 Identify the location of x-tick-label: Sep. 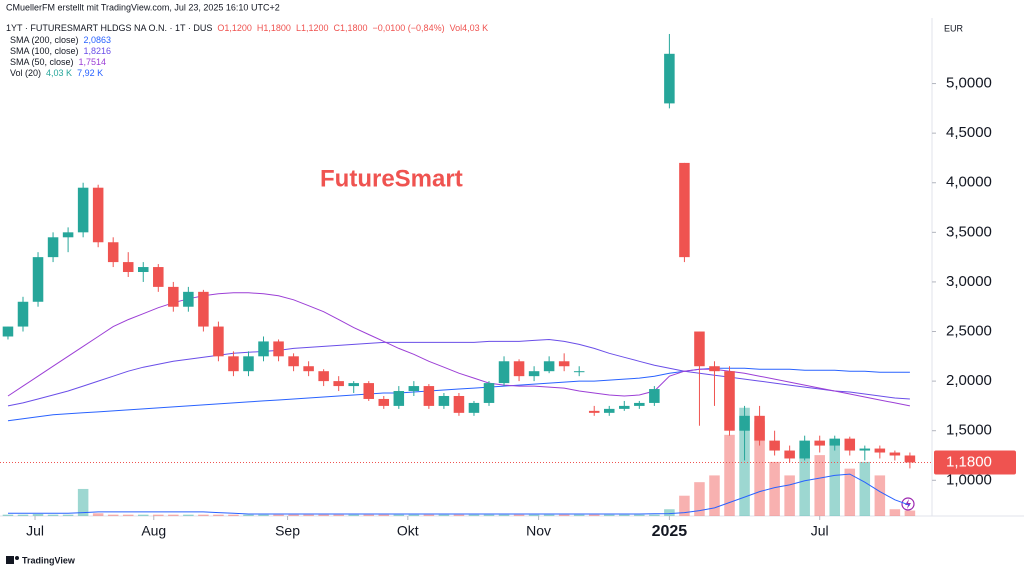
(287, 531).